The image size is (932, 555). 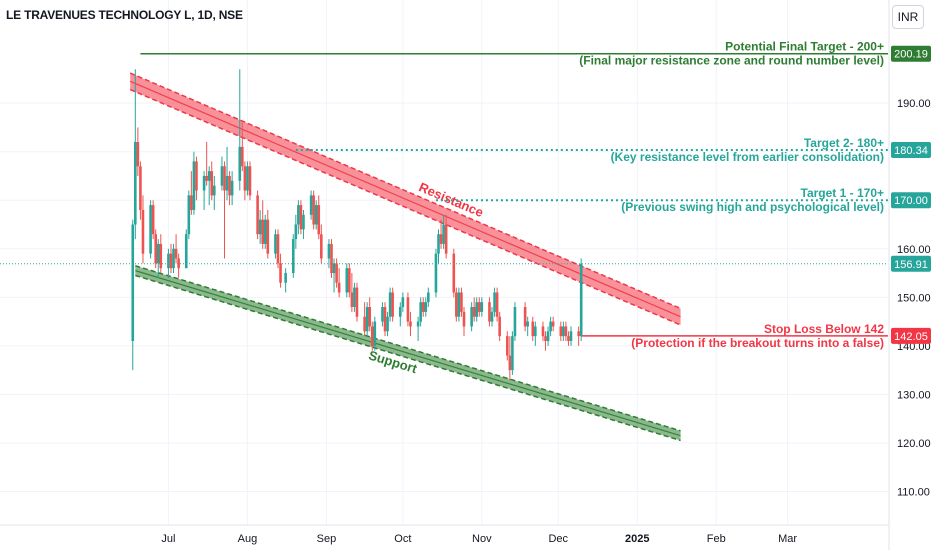 I want to click on y-tick-label: 120.00, so click(x=914, y=444).